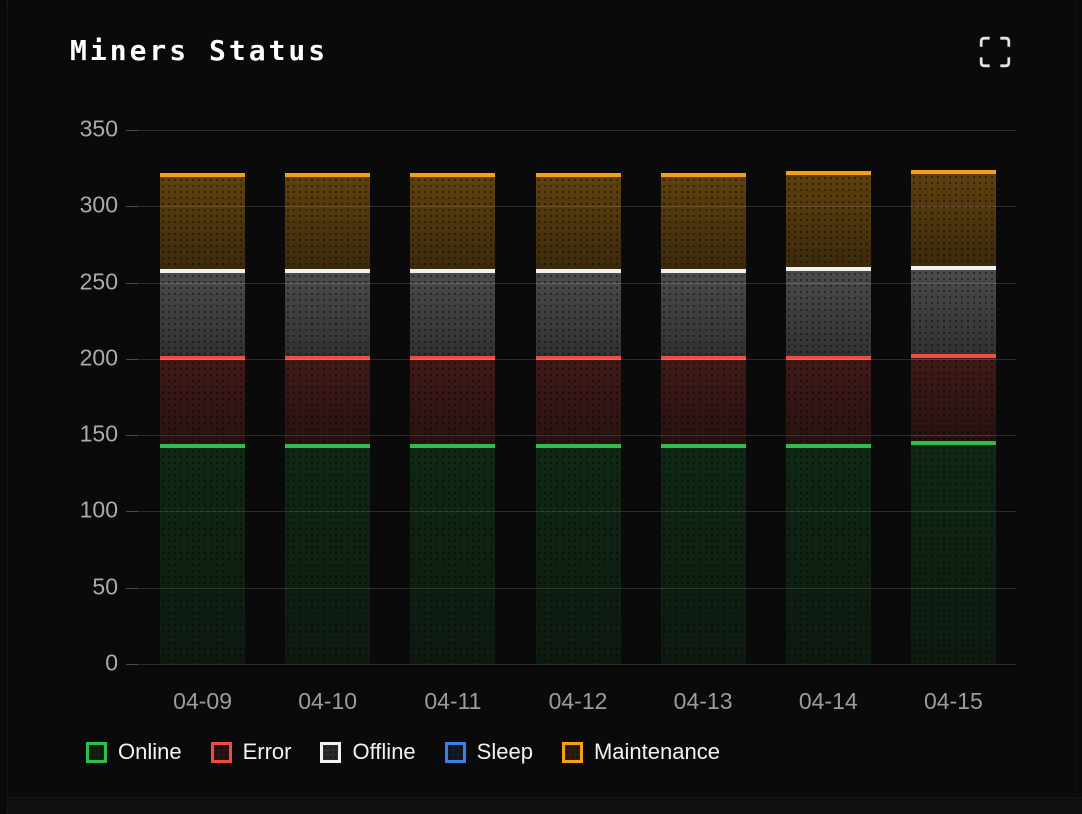 The width and height of the screenshot is (1082, 814). Describe the element at coordinates (656, 751) in the screenshot. I see `legend-label: Maintenance` at that location.